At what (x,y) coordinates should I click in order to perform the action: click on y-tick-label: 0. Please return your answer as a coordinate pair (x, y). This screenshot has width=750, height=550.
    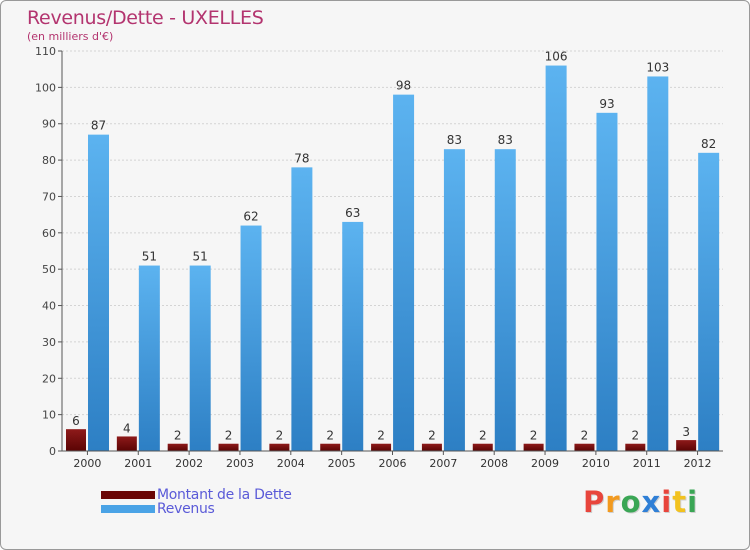
    Looking at the image, I should click on (52, 451).